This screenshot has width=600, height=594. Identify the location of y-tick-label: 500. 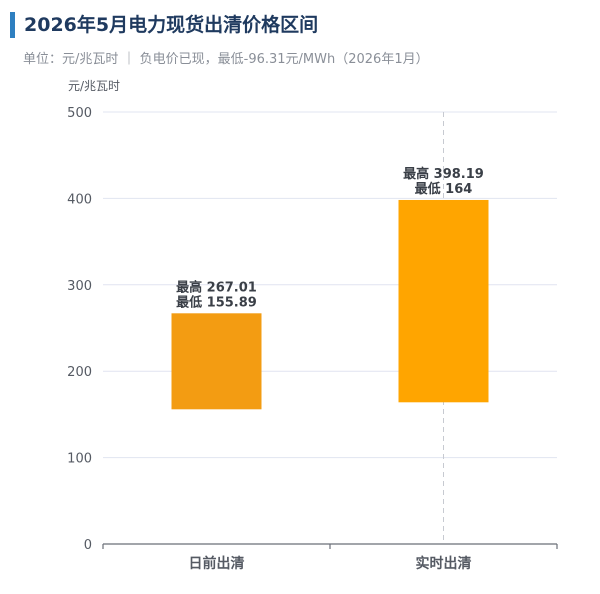
(79, 113).